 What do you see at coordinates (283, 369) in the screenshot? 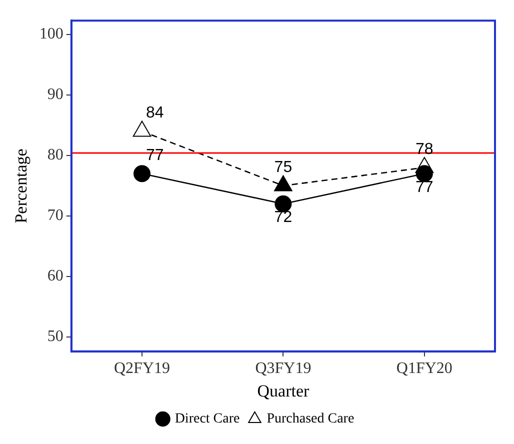
I see `x-tick-label: Q3FY19` at bounding box center [283, 369].